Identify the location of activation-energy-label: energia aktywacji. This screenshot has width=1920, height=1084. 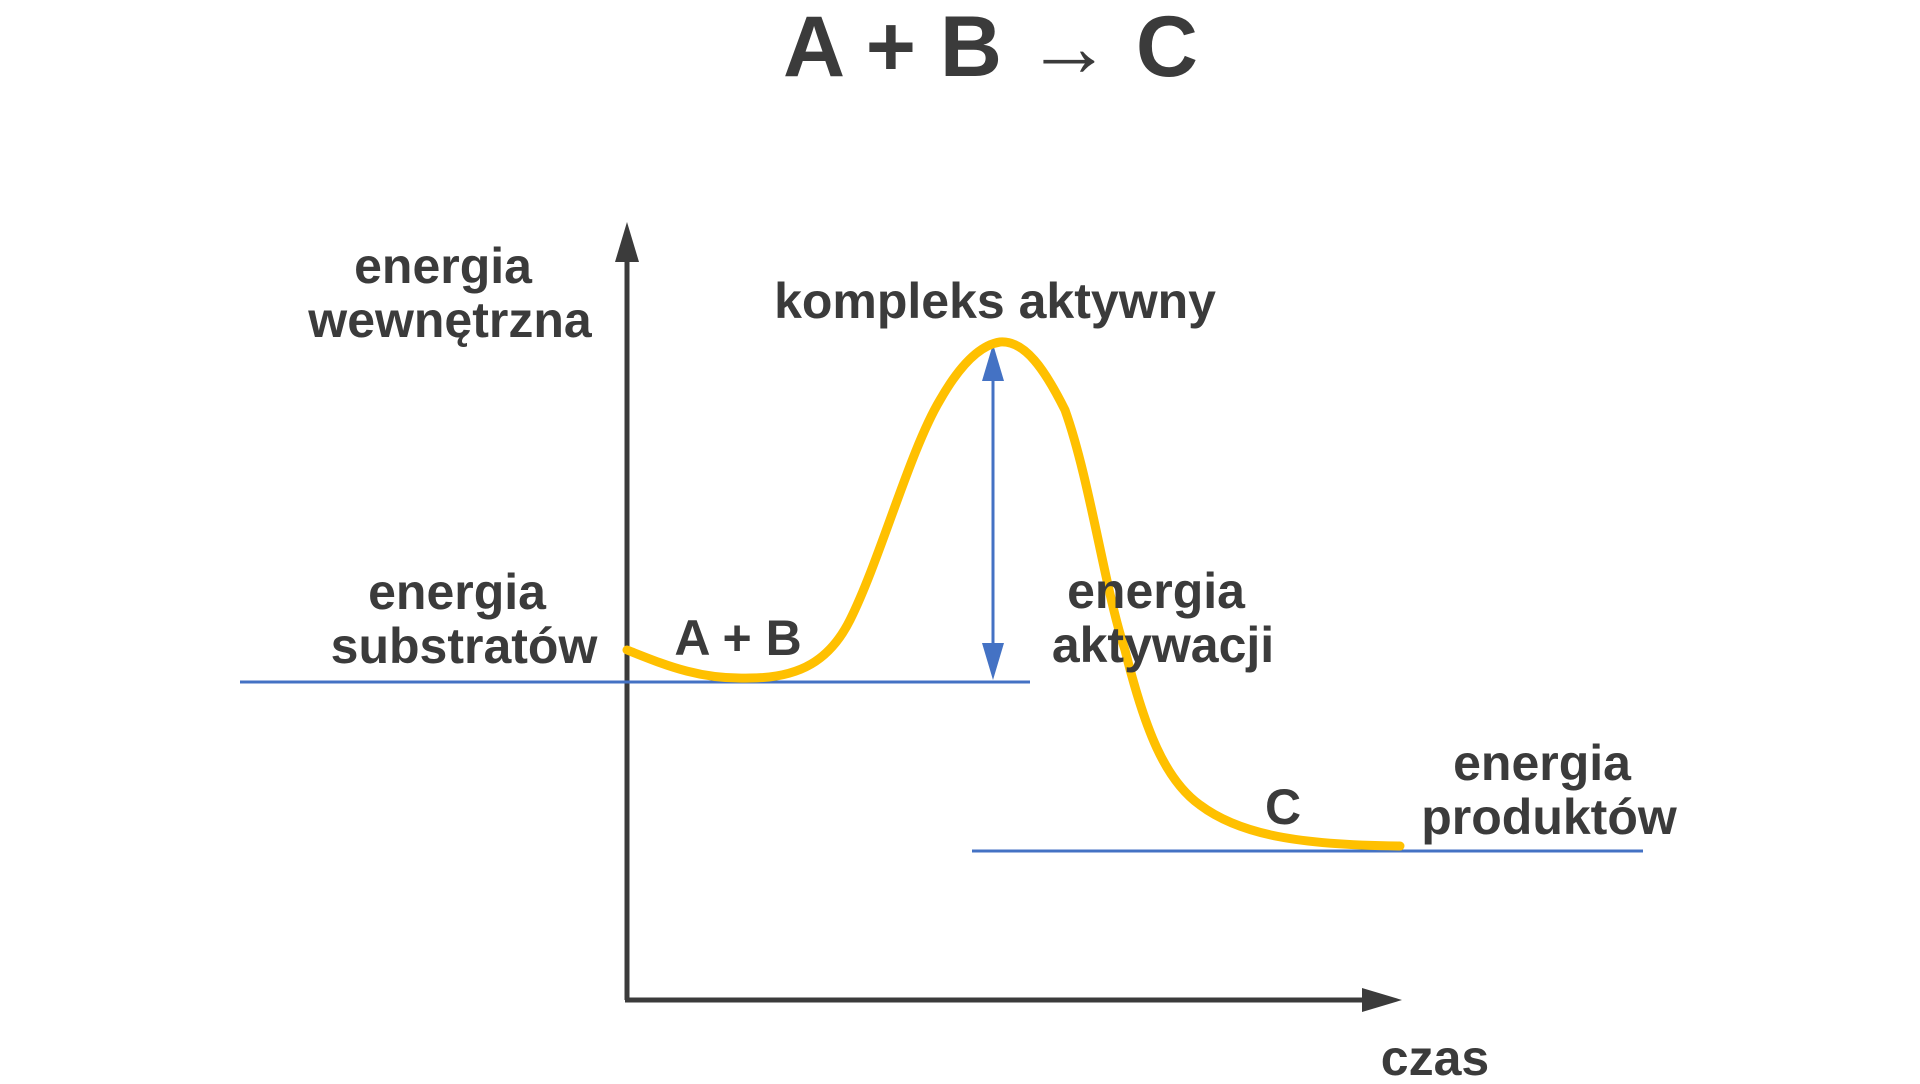
(1163, 618).